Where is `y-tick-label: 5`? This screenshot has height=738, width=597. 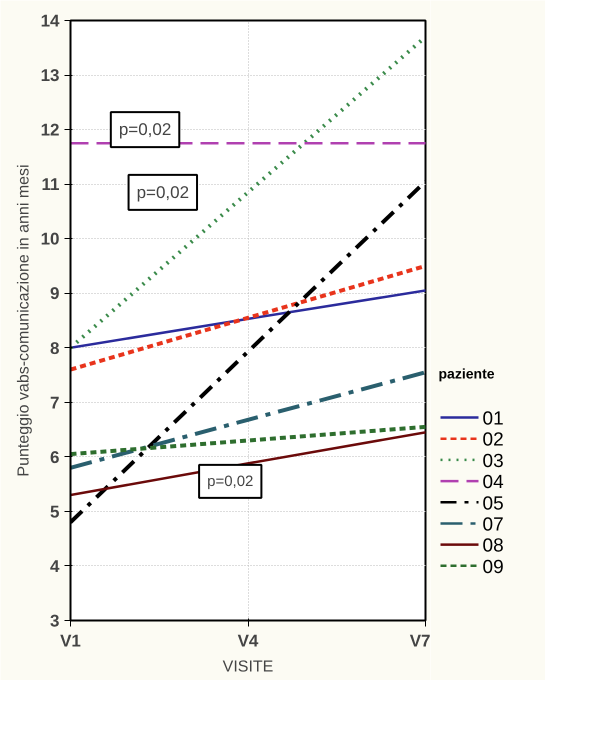 y-tick-label: 5 is located at coordinates (55, 512).